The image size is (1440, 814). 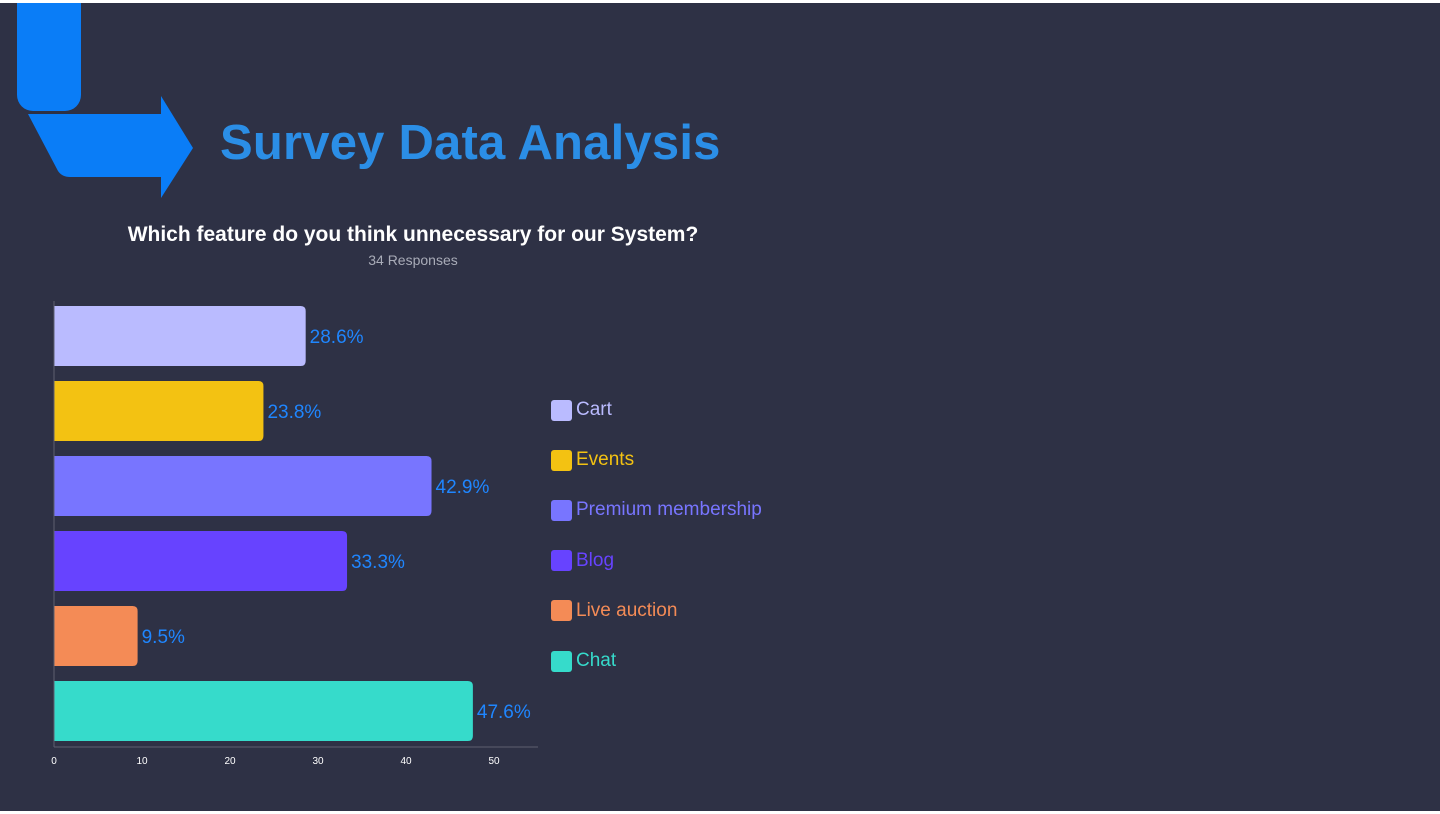 I want to click on legend-label: Chat, so click(x=596, y=660).